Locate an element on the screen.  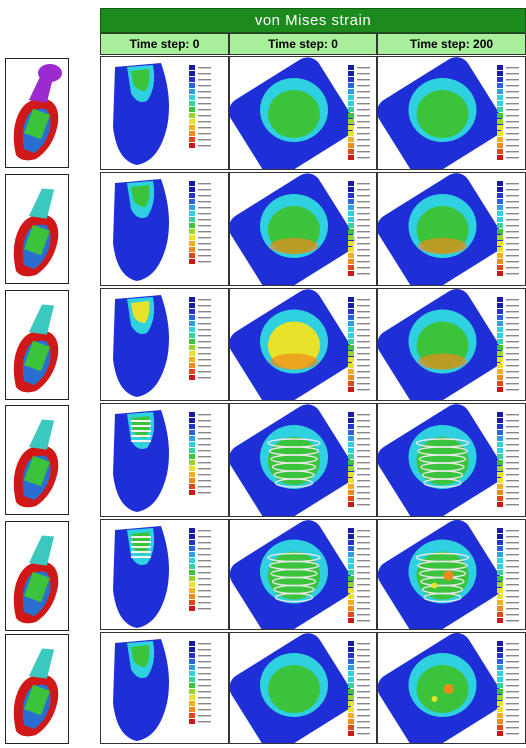
implant-model-image is located at coordinates (36, 579).